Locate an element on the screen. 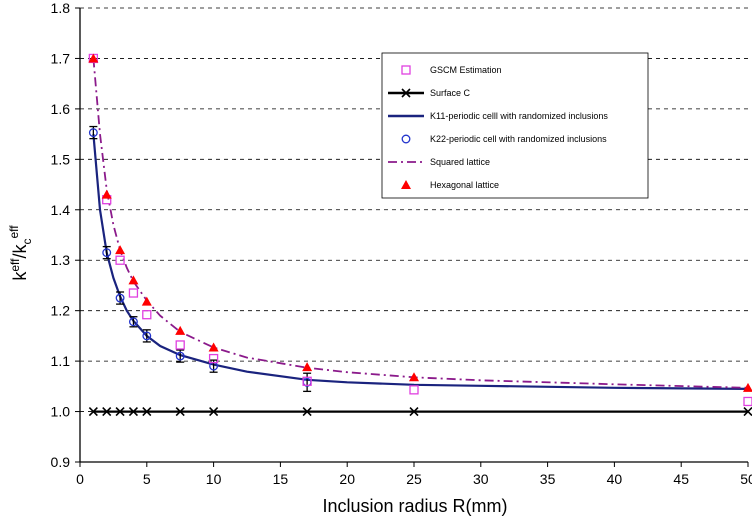  y-tick-label: 1.8 is located at coordinates (61, 8).